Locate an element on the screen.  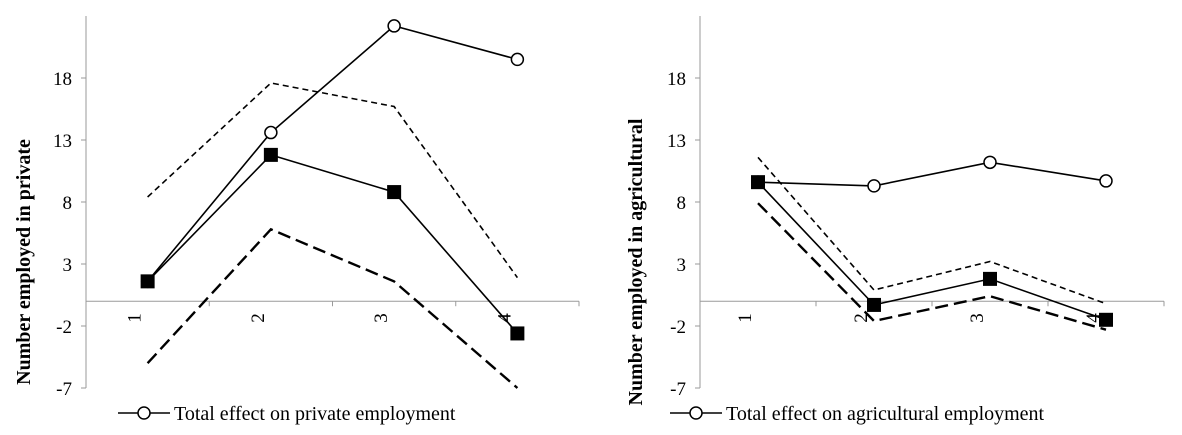
legend-entry: Total effect on agricultural employment is located at coordinates (857, 414).